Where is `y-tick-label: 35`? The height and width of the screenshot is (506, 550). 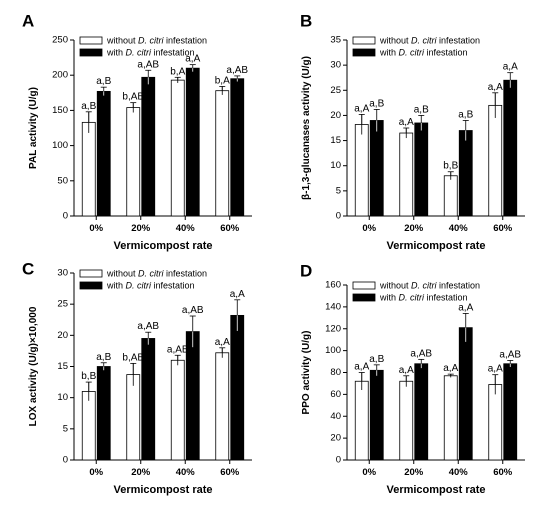
y-tick-label: 35 is located at coordinates (335, 40).